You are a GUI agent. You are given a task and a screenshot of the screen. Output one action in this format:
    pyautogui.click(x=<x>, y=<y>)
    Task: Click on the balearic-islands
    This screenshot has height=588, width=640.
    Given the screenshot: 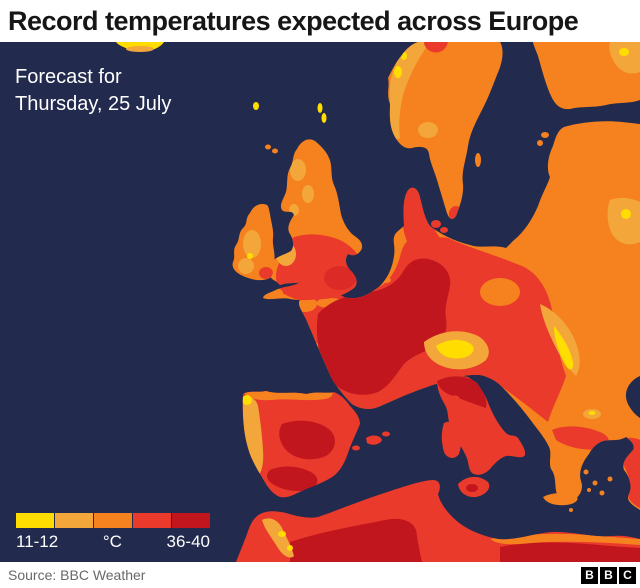 What is the action you would take?
    pyautogui.click(x=371, y=441)
    